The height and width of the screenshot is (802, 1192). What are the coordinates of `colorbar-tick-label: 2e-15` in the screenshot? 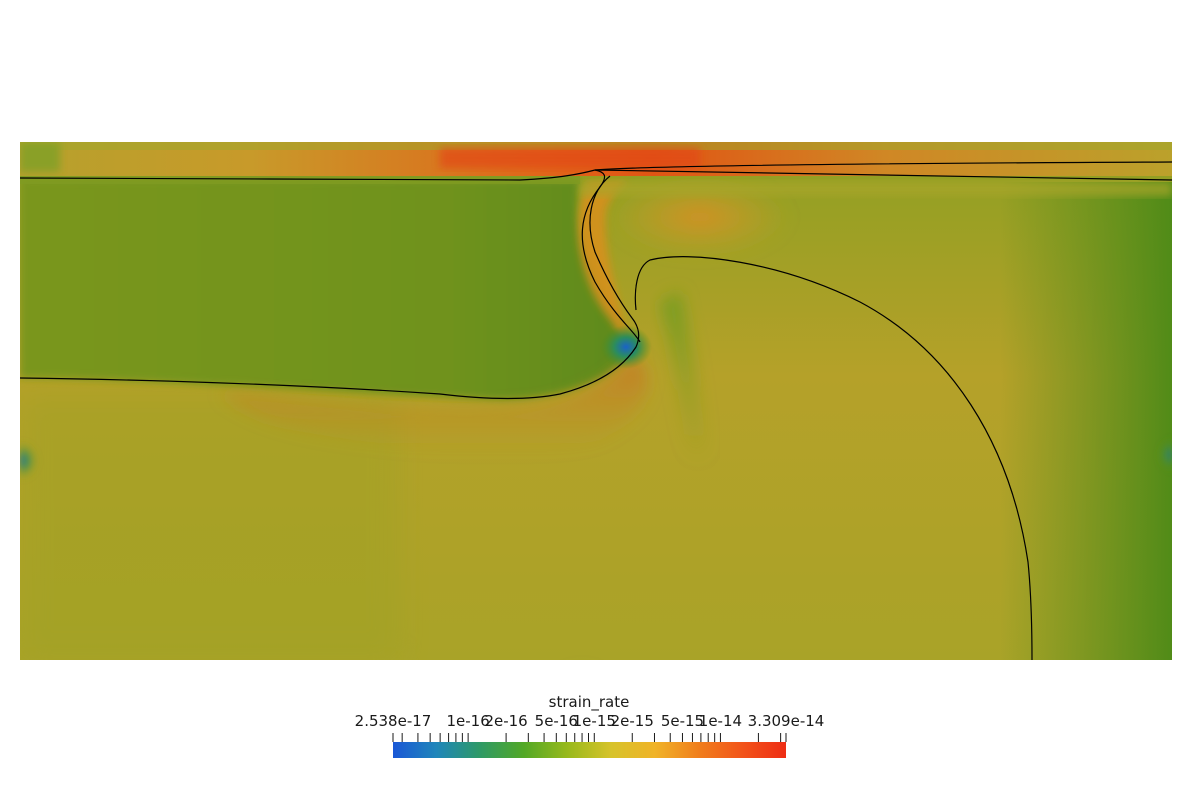 It's located at (632, 721).